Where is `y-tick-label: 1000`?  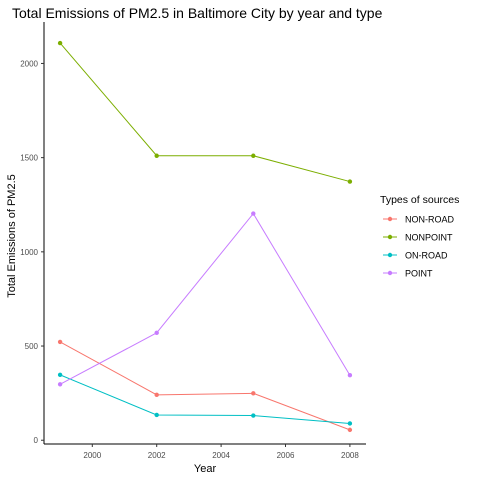 y-tick-label: 1000 is located at coordinates (29, 252).